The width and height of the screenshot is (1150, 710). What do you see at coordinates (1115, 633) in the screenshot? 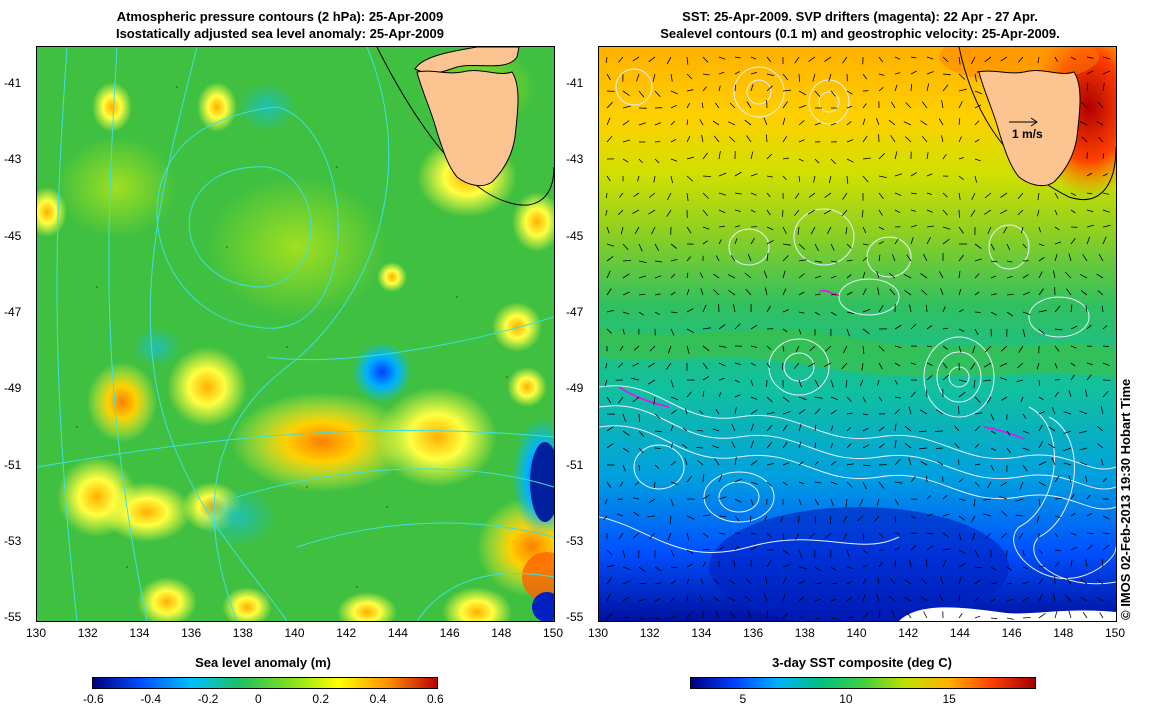
I see `x-tick-label: 150` at bounding box center [1115, 633].